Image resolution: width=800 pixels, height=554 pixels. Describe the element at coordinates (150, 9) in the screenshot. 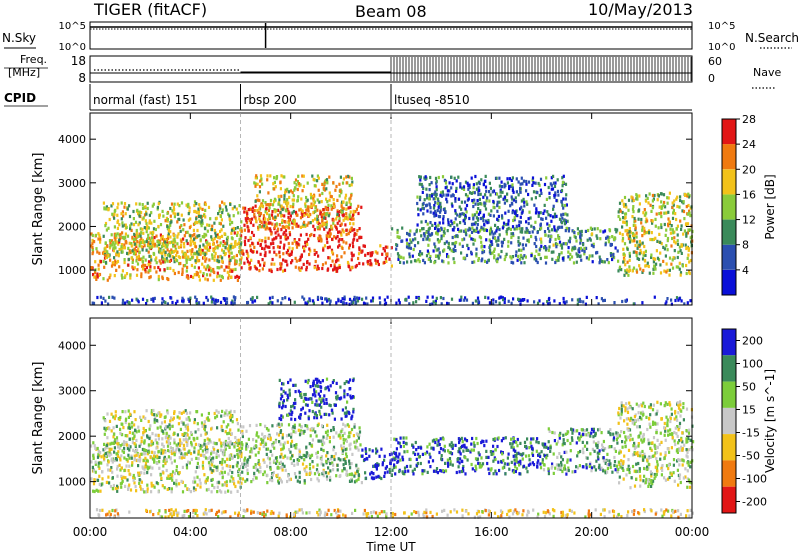

I see `radar-title: TIGER (fitACF)` at that location.